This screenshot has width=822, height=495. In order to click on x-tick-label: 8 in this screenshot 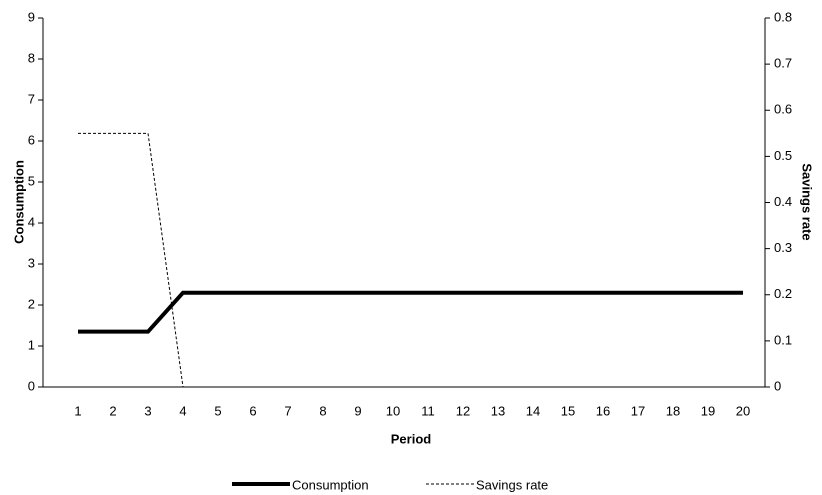, I will do `click(322, 410)`.